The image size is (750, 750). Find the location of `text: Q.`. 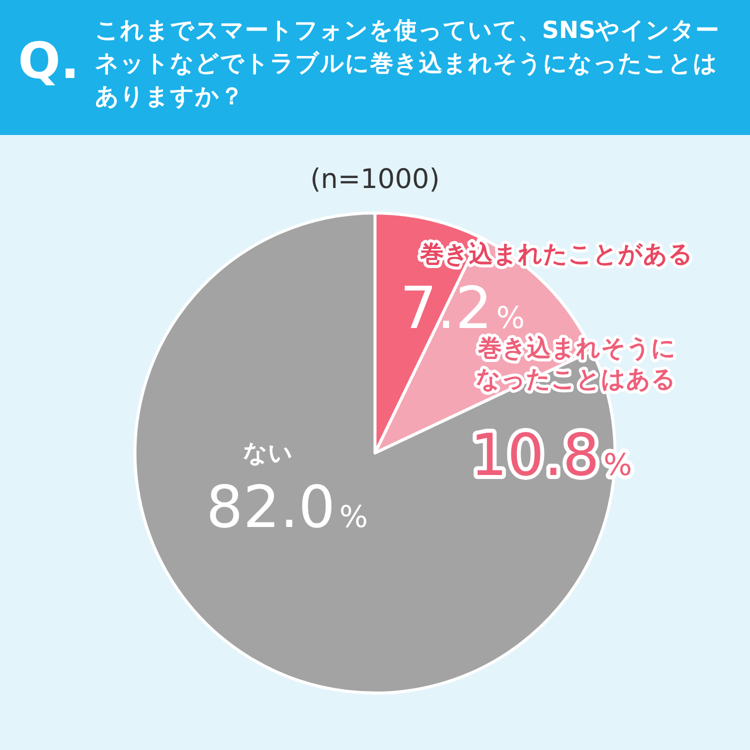

text: Q. is located at coordinates (49, 61).